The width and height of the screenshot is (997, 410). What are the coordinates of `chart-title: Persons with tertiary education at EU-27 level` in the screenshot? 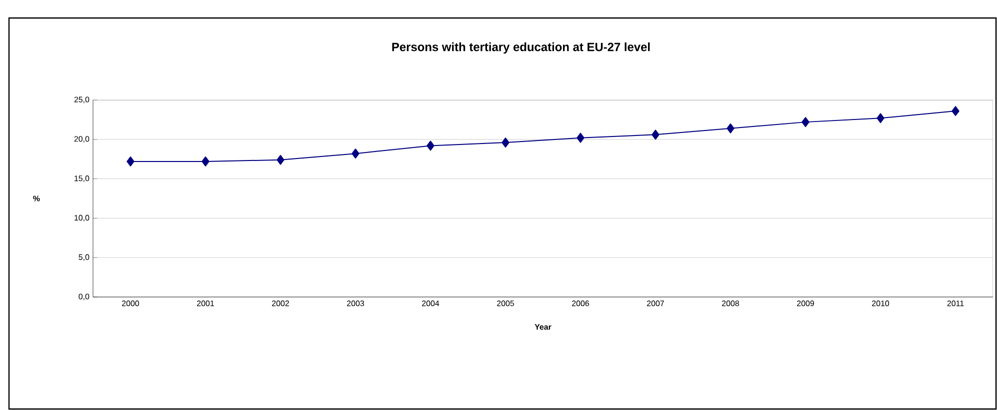 It's located at (521, 48).